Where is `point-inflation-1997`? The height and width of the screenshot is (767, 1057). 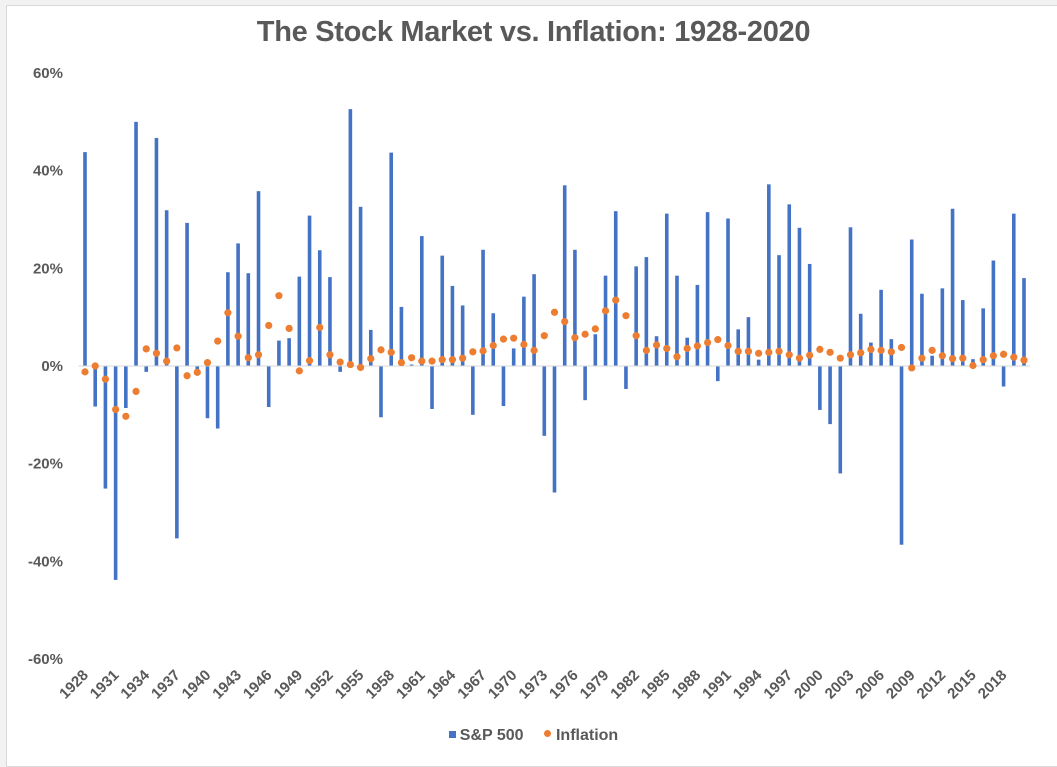
point-inflation-1997 is located at coordinates (789, 355).